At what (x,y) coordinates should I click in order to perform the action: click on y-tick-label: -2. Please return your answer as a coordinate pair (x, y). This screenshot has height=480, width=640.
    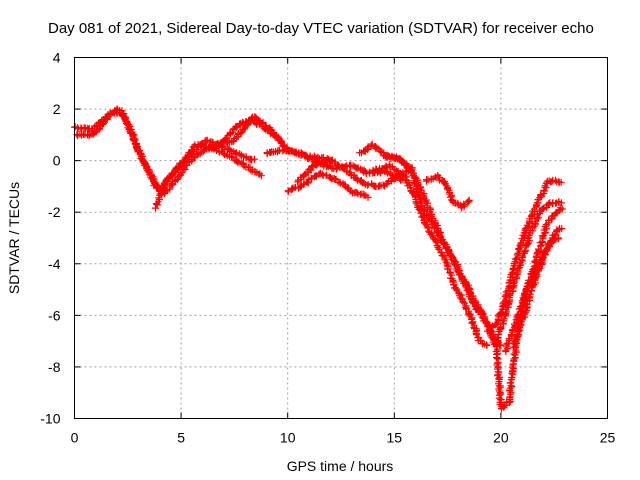
    Looking at the image, I should click on (54, 212).